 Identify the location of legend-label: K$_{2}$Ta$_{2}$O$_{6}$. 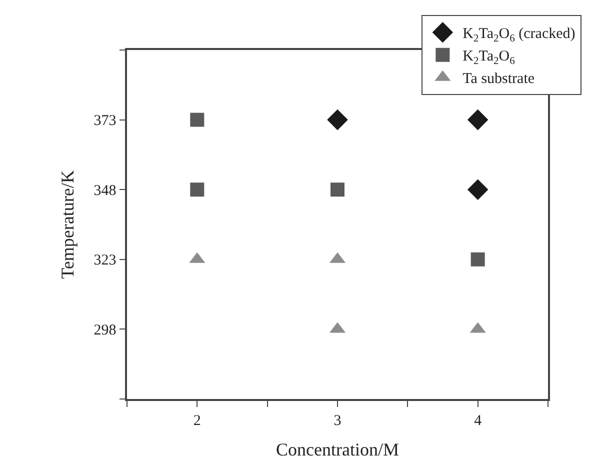
(488, 57).